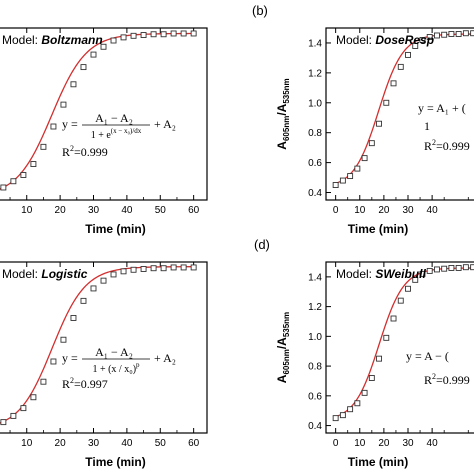  I want to click on equation: y = A₁ − A₂ 1 + (x / x₀)p + A₂, so click(119, 360).